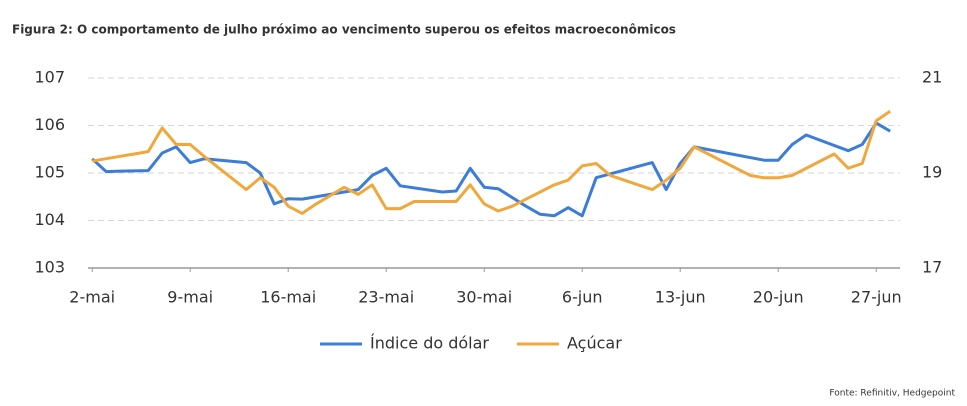 This screenshot has width=967, height=406. What do you see at coordinates (429, 343) in the screenshot?
I see `legend-label: Índice do dólar` at bounding box center [429, 343].